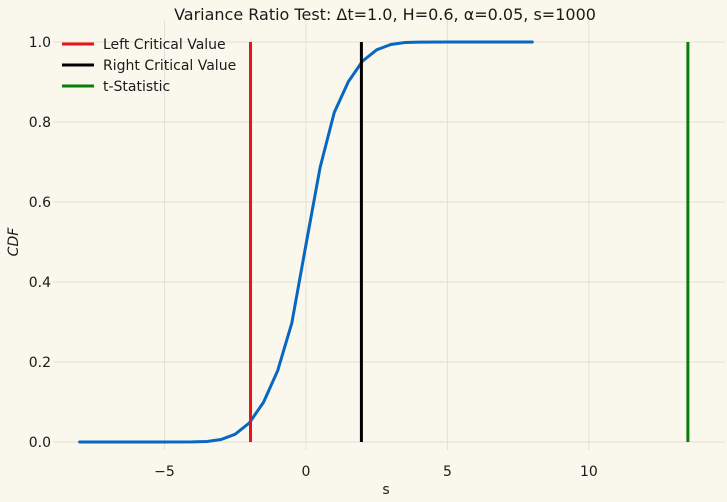 The image size is (727, 502). Describe the element at coordinates (447, 472) in the screenshot. I see `x-tick-label: 5` at that location.